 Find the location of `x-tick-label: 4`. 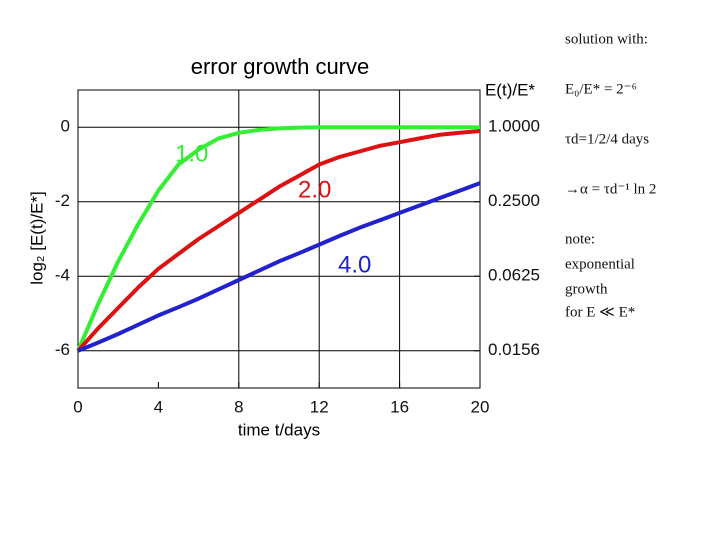

x-tick-label: 4 is located at coordinates (158, 406).